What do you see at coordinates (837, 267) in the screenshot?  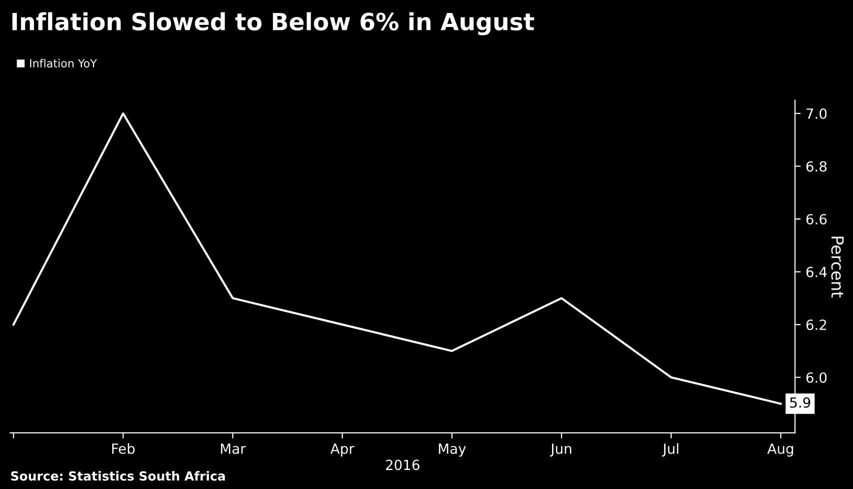 I see `y-axis-title: Percent` at bounding box center [837, 267].